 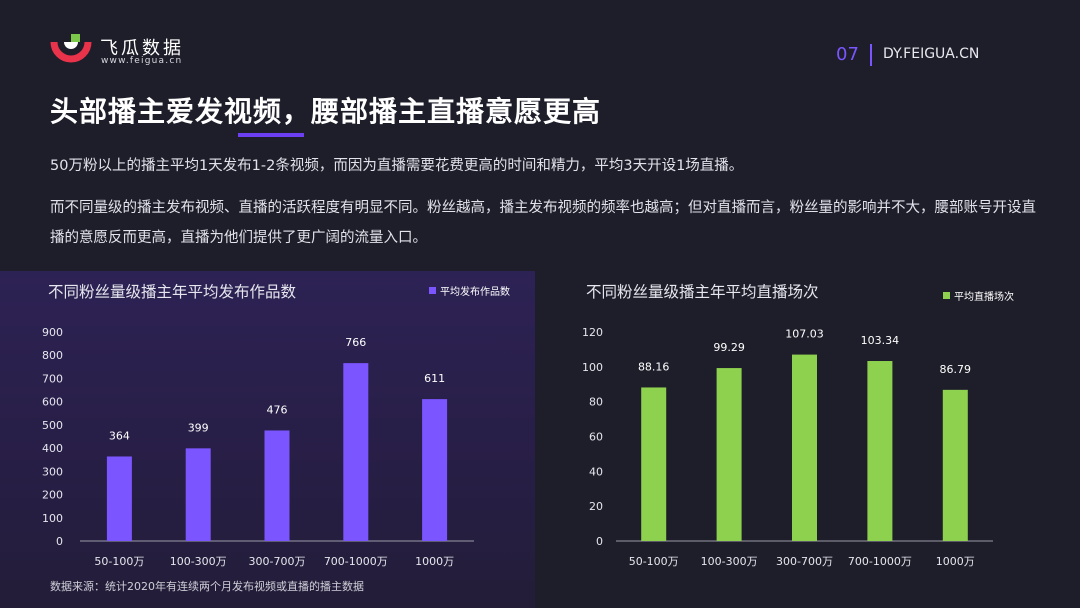 I want to click on live-category-label: 100-300万, so click(x=729, y=561).